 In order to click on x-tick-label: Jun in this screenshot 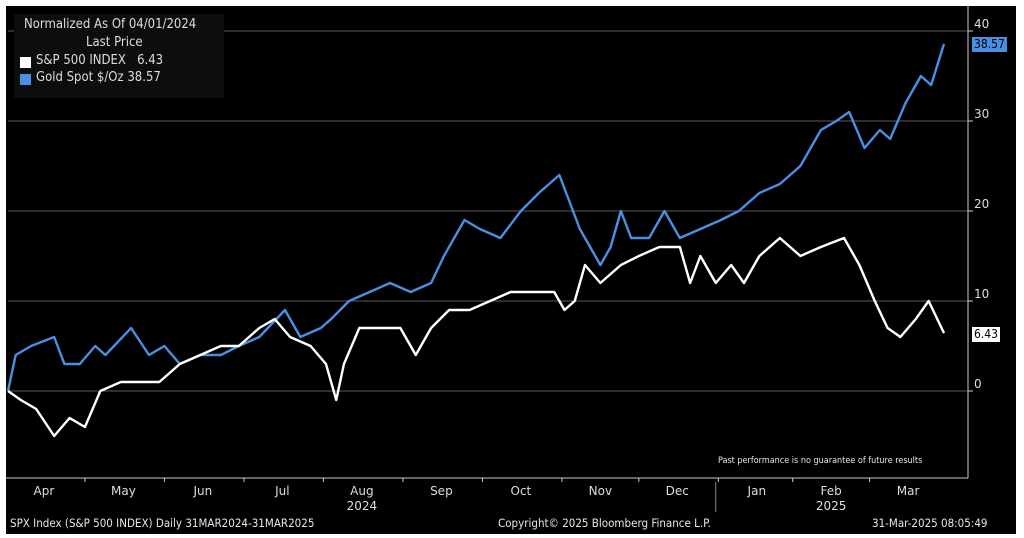, I will do `click(203, 491)`.